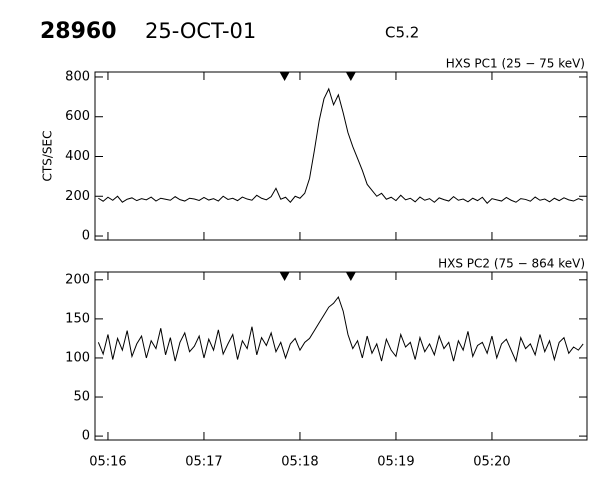  Describe the element at coordinates (340, 329) in the screenshot. I see `data-line` at that location.